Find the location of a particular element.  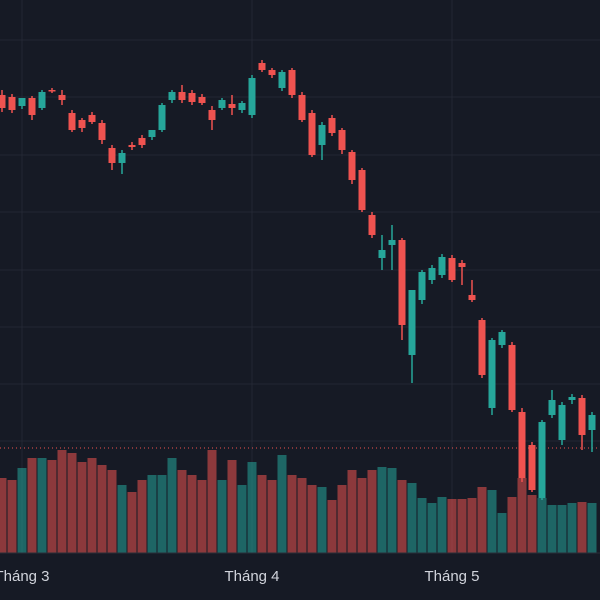

x-tick-label: Tháng 3 is located at coordinates (25, 576).